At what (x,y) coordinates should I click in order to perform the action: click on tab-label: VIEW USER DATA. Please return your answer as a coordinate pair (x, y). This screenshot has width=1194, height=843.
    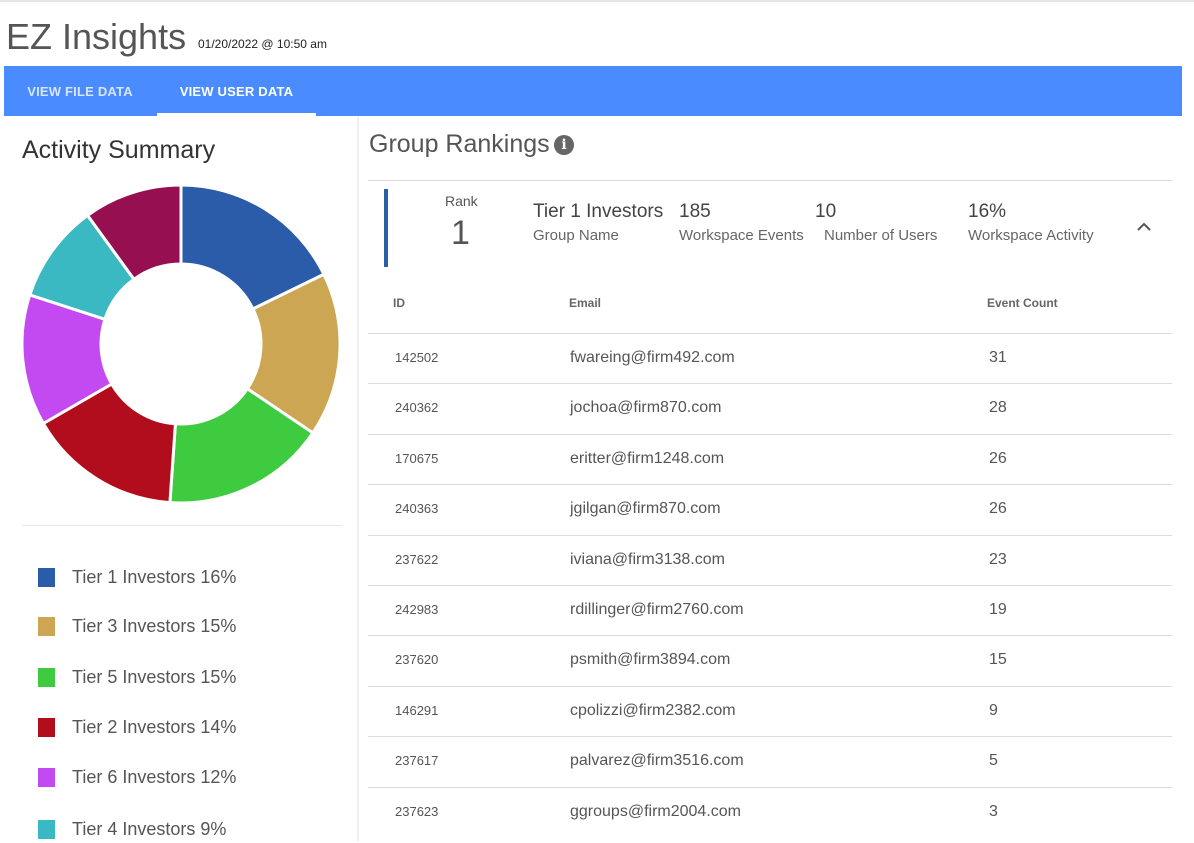
    Looking at the image, I should click on (236, 91).